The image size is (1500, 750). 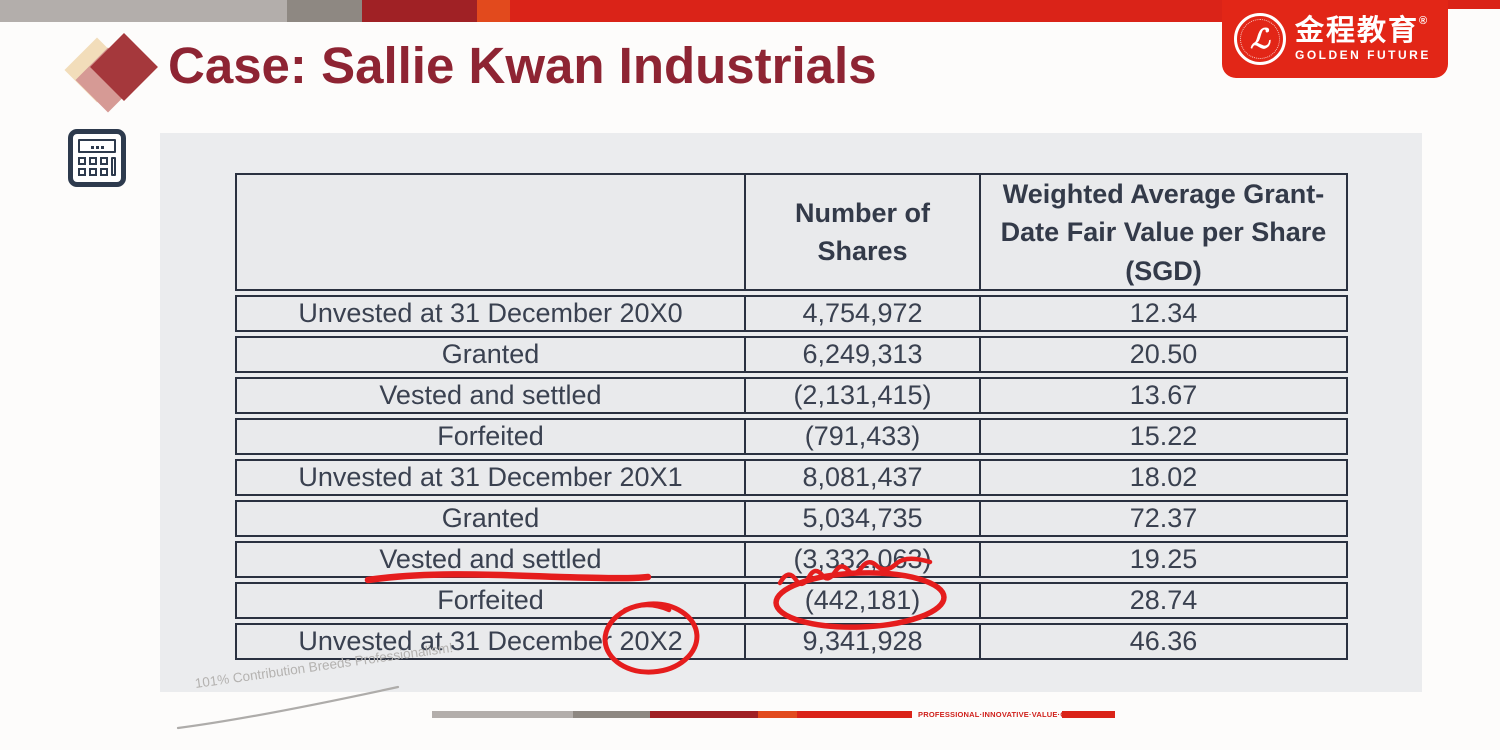 I want to click on row-shares: 9,341,928, so click(x=861, y=641).